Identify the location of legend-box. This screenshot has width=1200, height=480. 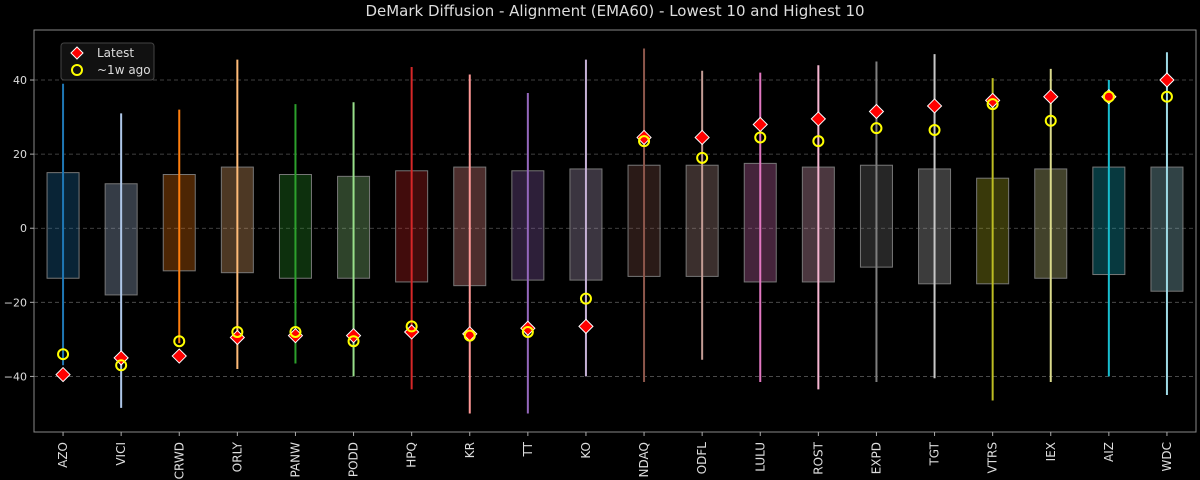
(107, 61).